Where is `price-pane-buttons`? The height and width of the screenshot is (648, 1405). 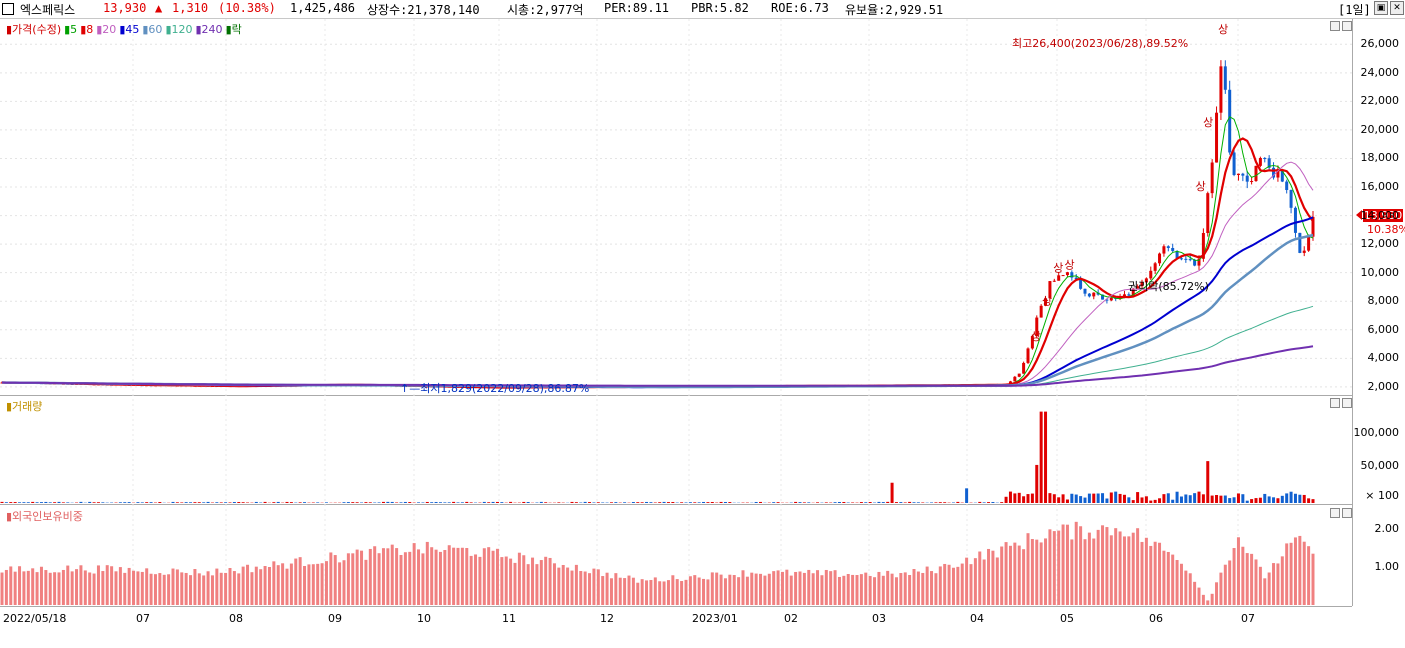 price-pane-buttons is located at coordinates (1340, 25).